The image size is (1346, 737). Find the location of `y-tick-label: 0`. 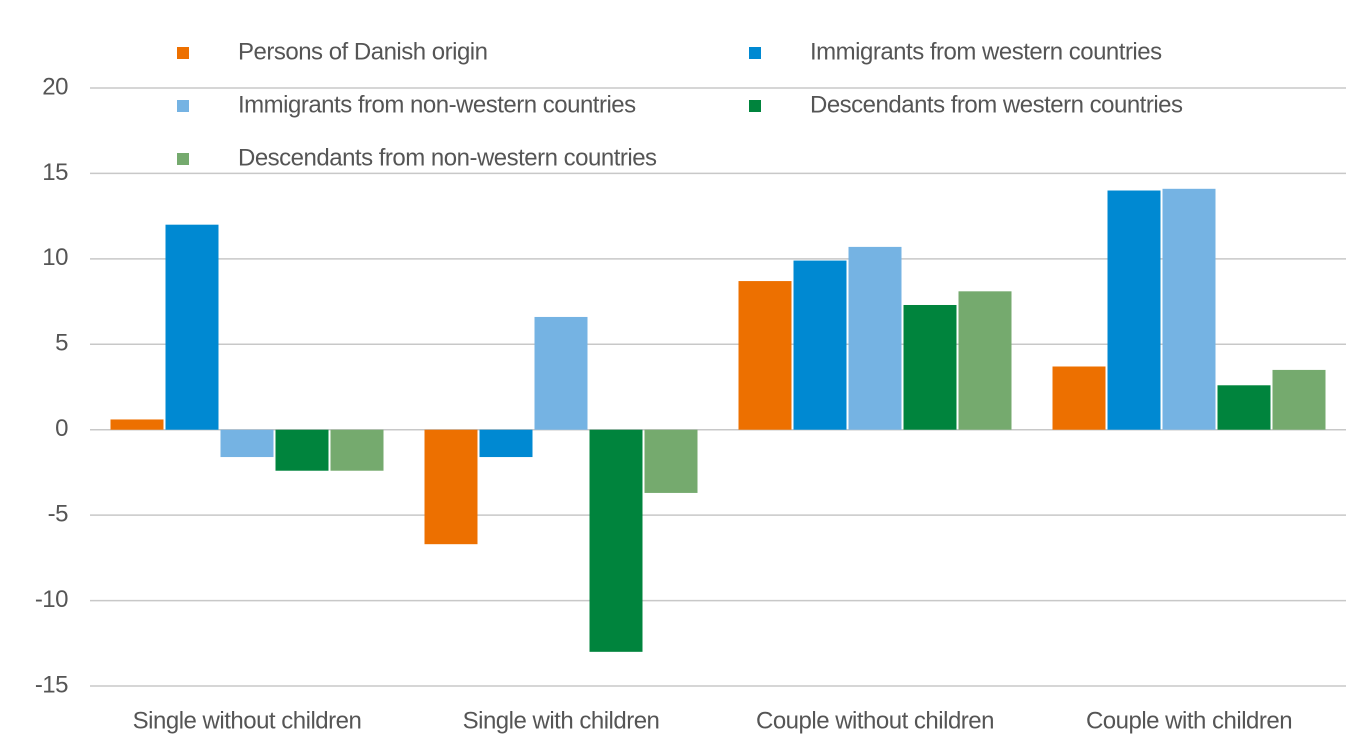

y-tick-label: 0 is located at coordinates (61, 428).